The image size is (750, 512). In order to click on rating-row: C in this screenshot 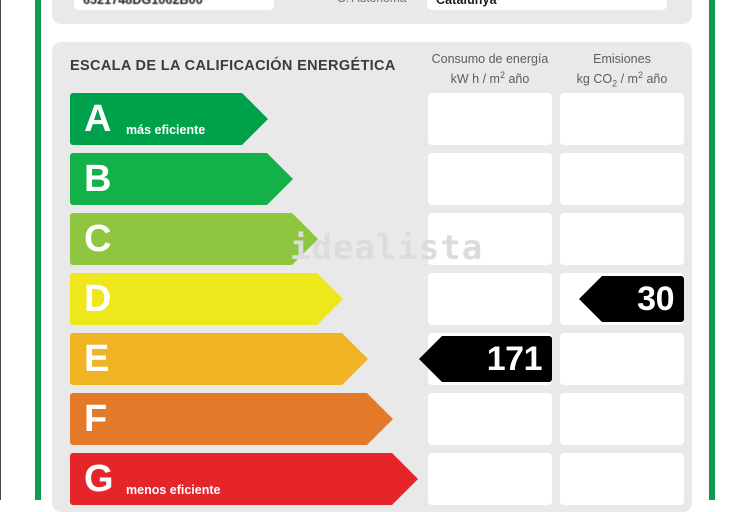, I will do `click(372, 239)`.